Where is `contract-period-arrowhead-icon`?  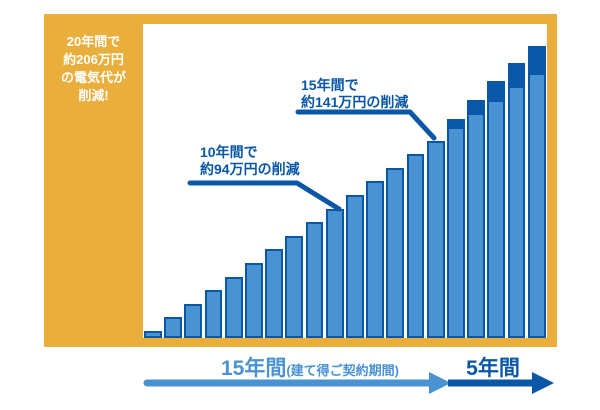 contract-period-arrowhead-icon is located at coordinates (440, 383).